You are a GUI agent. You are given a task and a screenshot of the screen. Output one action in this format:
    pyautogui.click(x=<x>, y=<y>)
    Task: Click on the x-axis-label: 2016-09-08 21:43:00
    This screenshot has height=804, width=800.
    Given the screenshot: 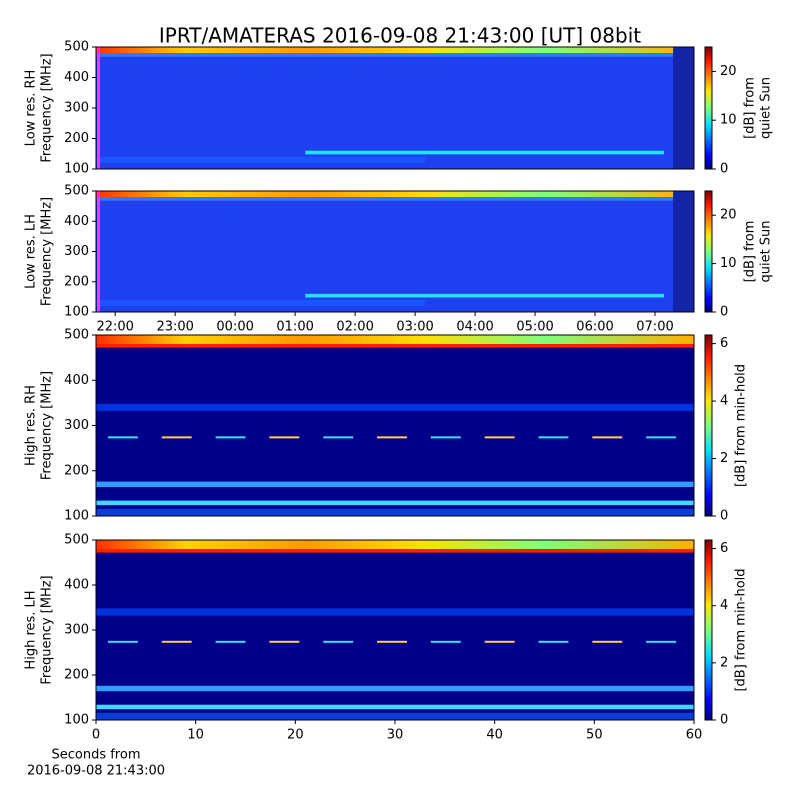 What is the action you would take?
    pyautogui.click(x=96, y=771)
    